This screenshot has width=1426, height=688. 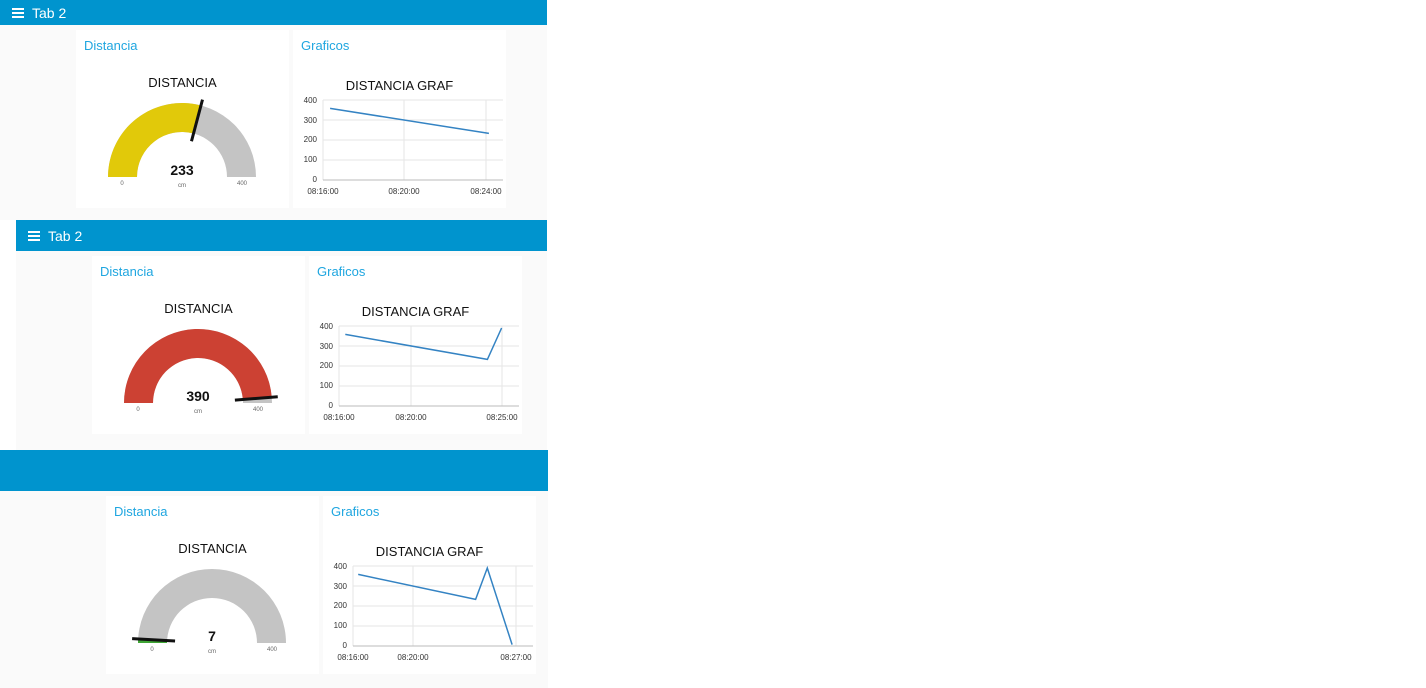 I want to click on x-tick-label: 08:25:00, so click(x=502, y=417).